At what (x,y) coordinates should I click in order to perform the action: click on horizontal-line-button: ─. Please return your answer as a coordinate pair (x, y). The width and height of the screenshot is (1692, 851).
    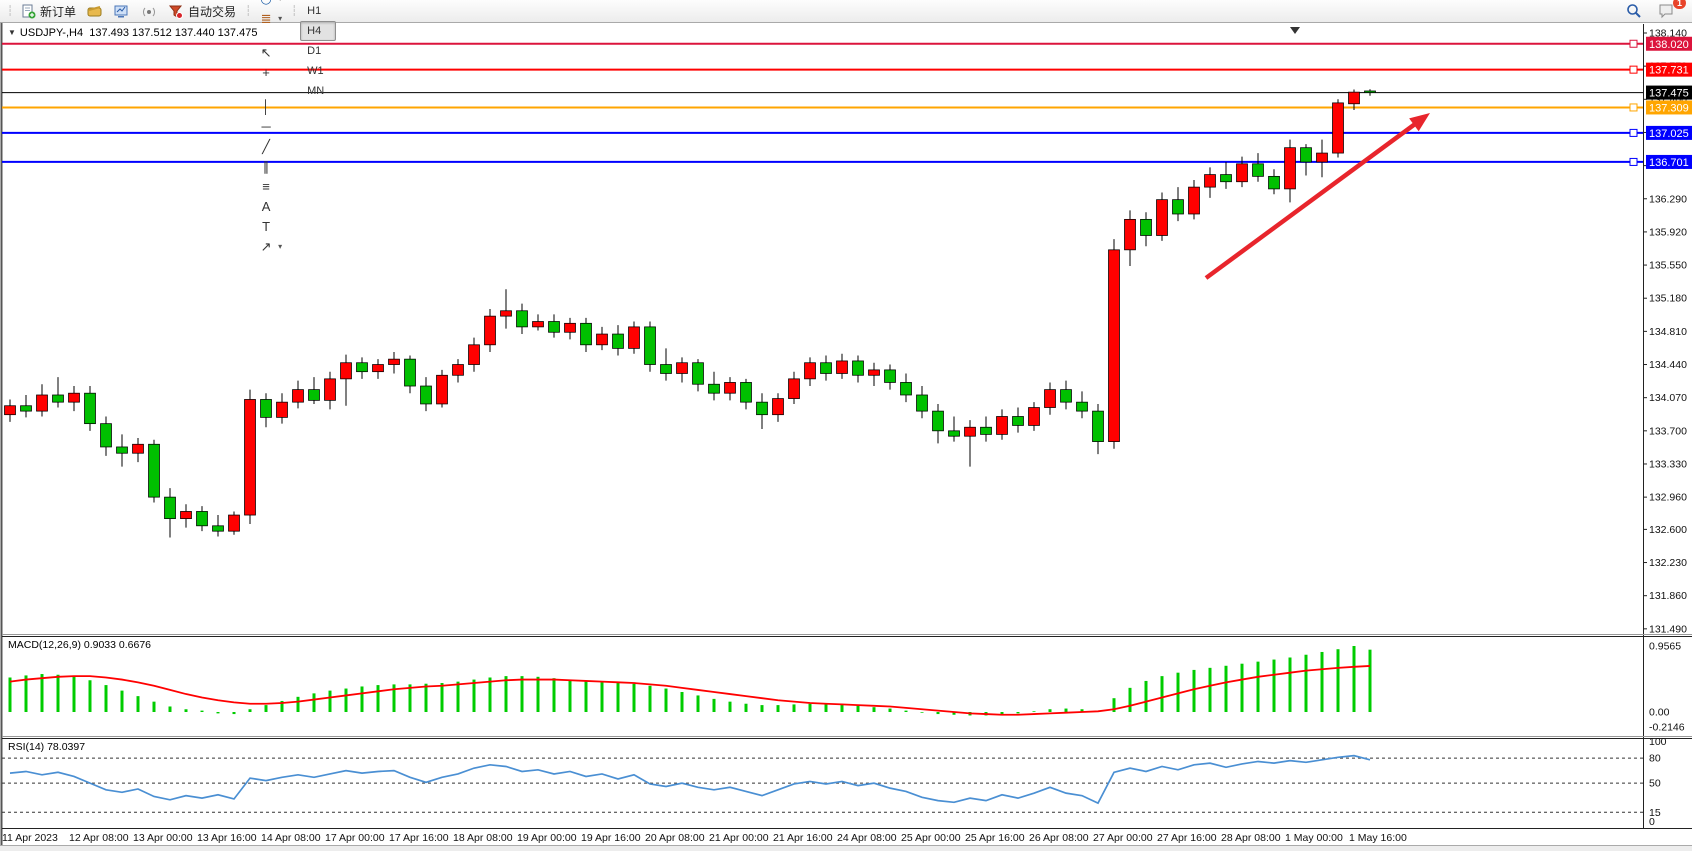
    Looking at the image, I should click on (270, 126).